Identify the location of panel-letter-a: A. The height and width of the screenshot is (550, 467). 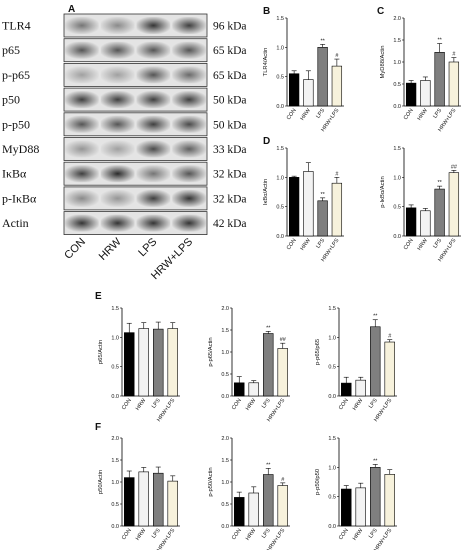
(71, 9).